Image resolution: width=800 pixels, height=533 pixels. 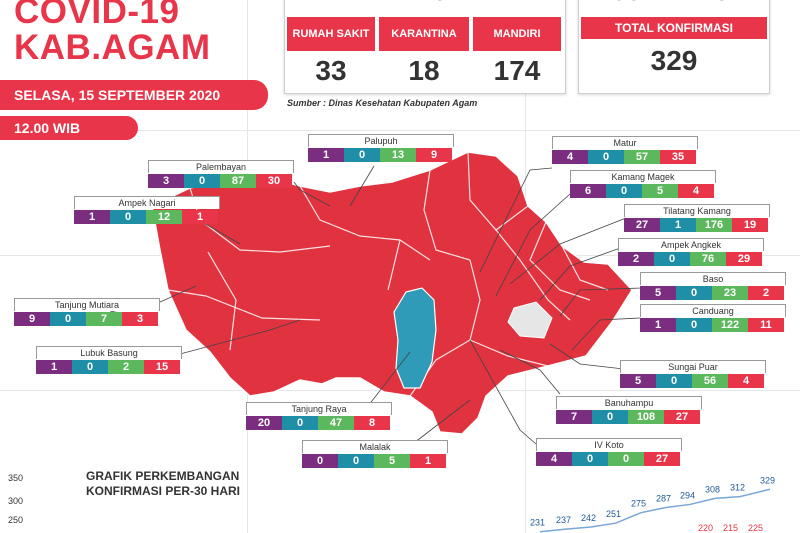 What do you see at coordinates (730, 325) in the screenshot?
I see `value-cell: 122` at bounding box center [730, 325].